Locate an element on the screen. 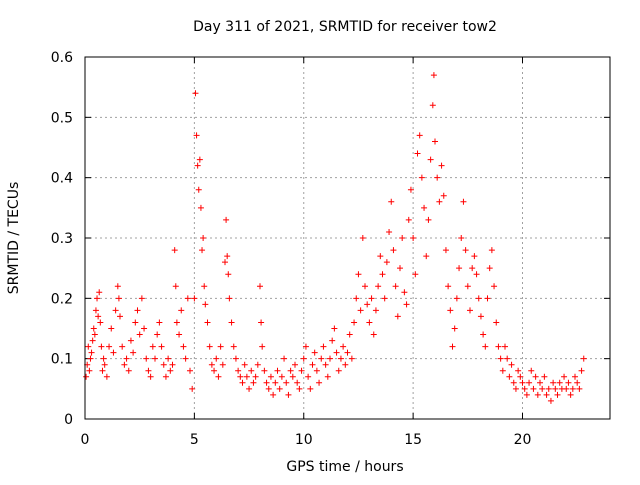 The width and height of the screenshot is (640, 485). y-tick-label: 0.5 is located at coordinates (62, 118).